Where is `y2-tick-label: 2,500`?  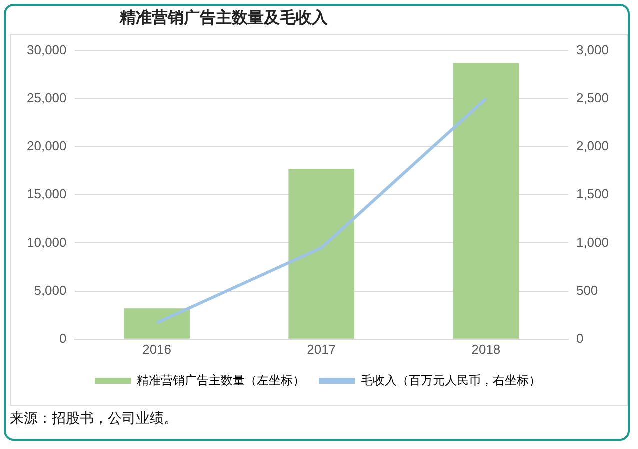 y2-tick-label: 2,500 is located at coordinates (593, 98).